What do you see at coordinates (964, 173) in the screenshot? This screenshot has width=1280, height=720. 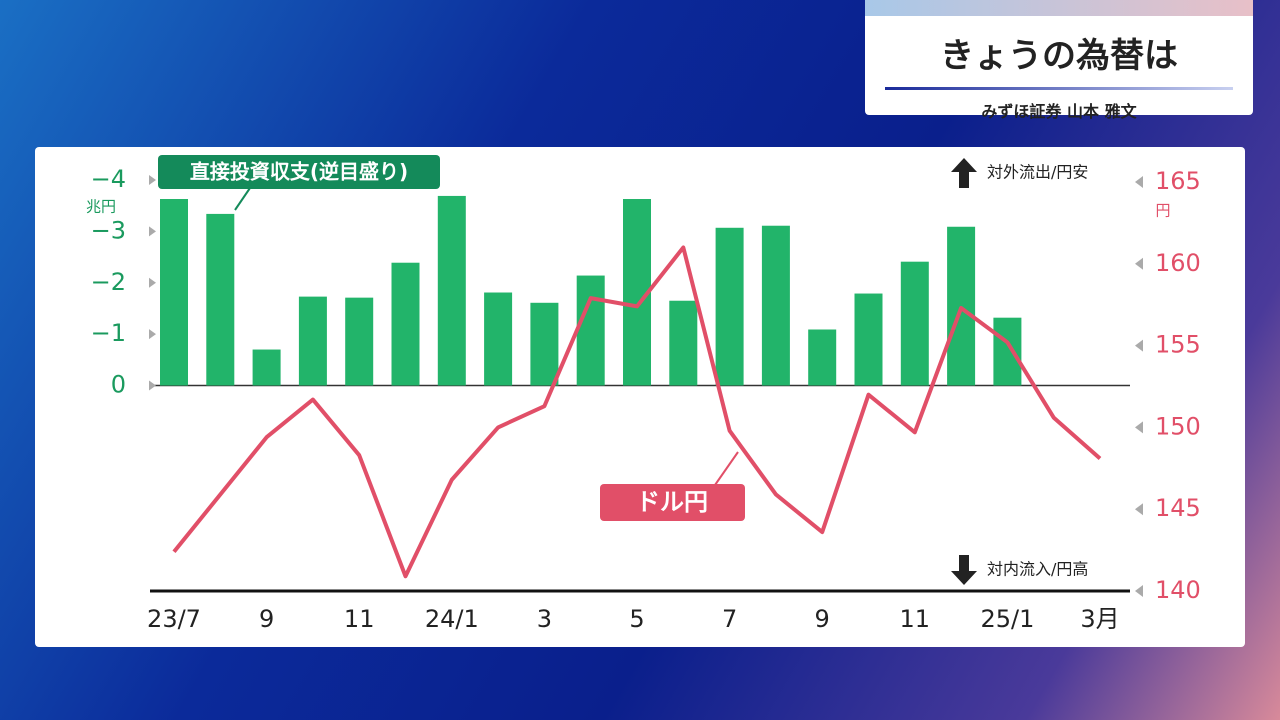 I see `up-arrow` at bounding box center [964, 173].